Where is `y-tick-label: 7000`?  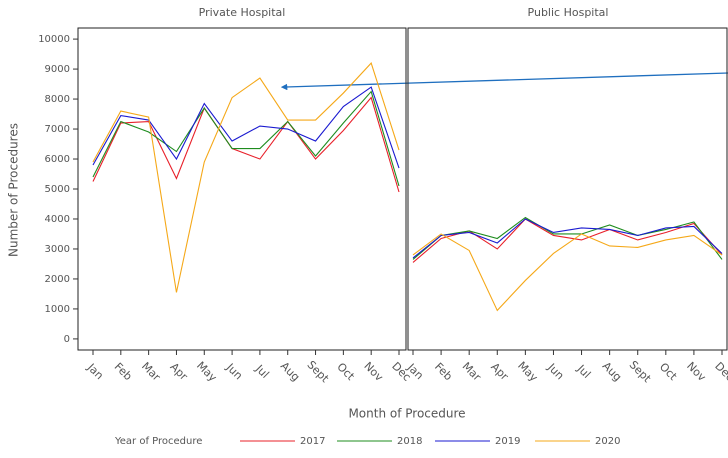
y-tick-label: 7000 is located at coordinates (57, 129).